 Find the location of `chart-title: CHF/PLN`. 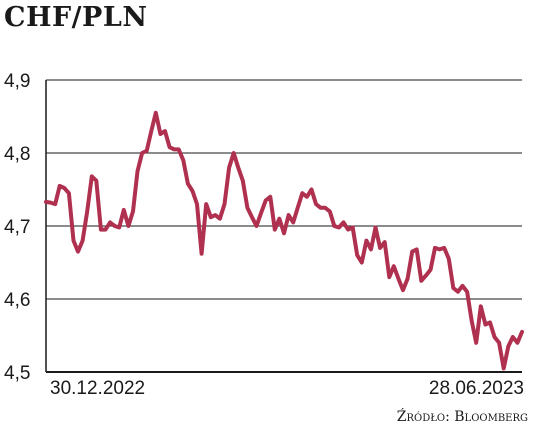

chart-title: CHF/PLN is located at coordinates (76, 17).